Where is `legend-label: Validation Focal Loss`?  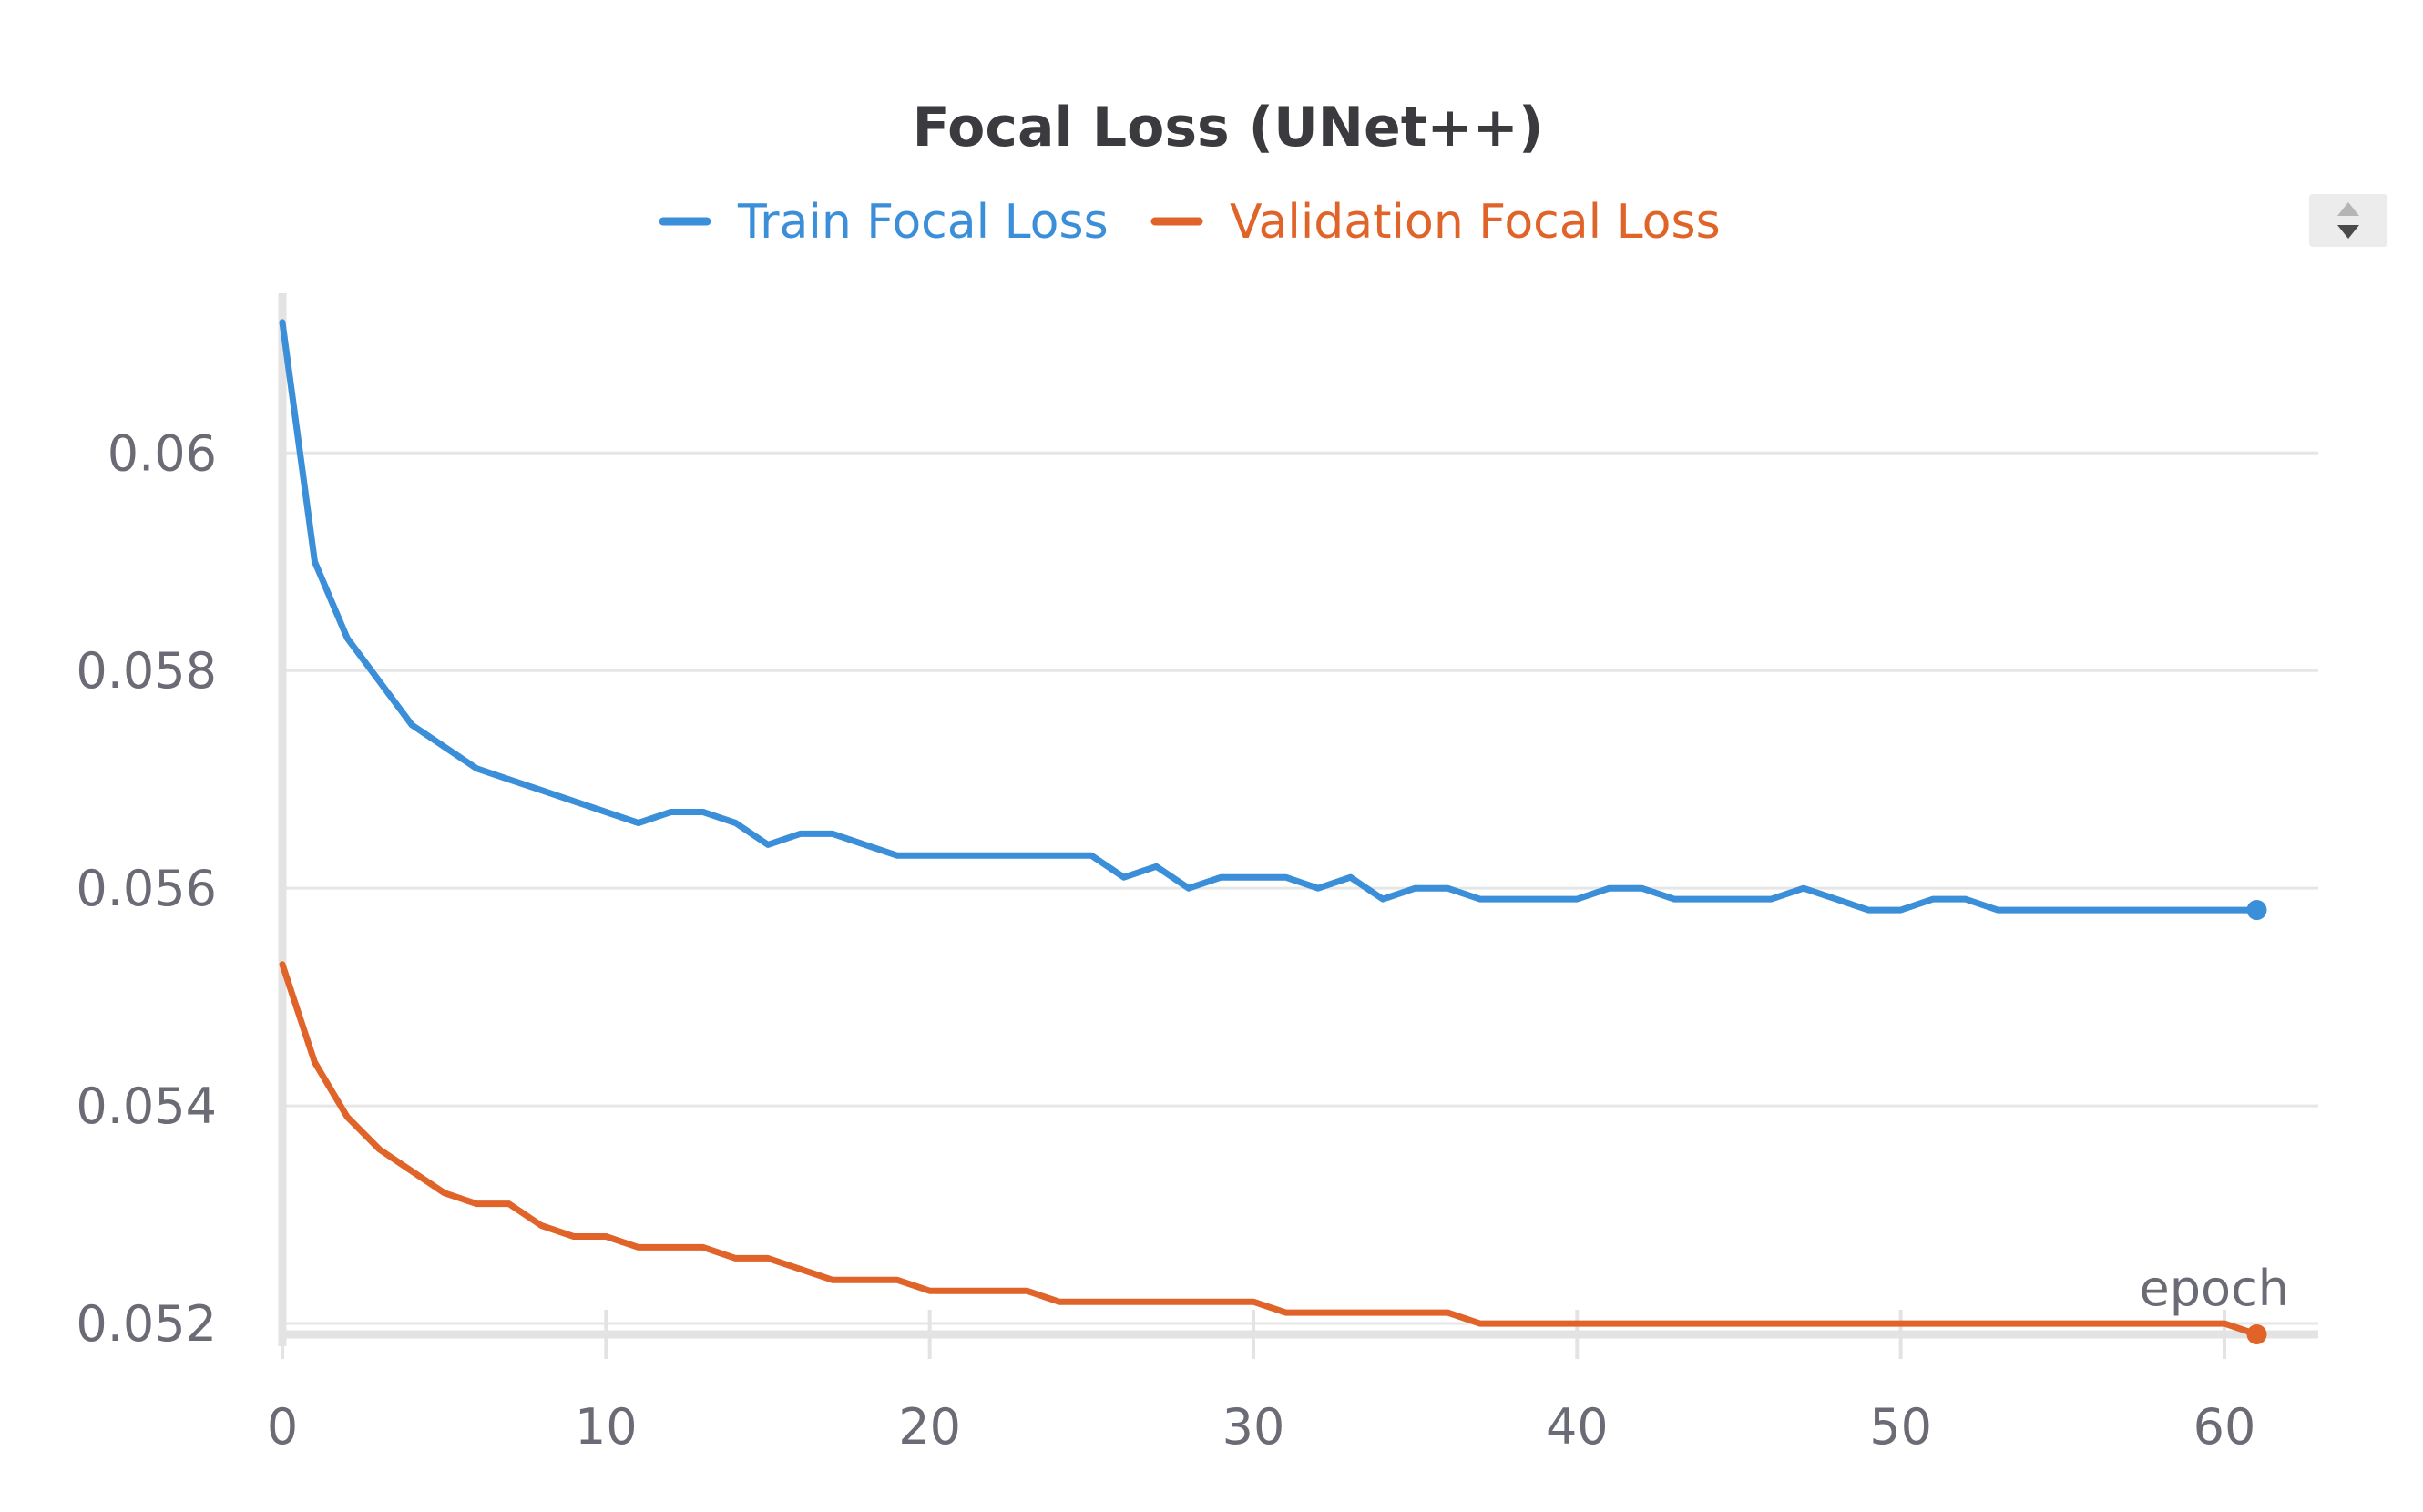
legend-label: Validation Focal Loss is located at coordinates (1476, 222).